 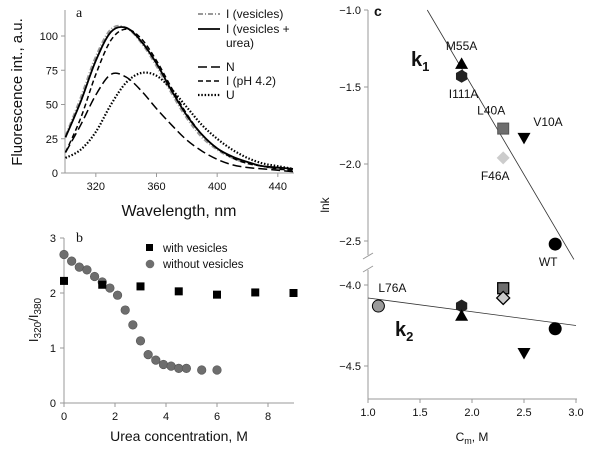 What do you see at coordinates (268, 417) in the screenshot?
I see `x-tick-label: 8` at bounding box center [268, 417].